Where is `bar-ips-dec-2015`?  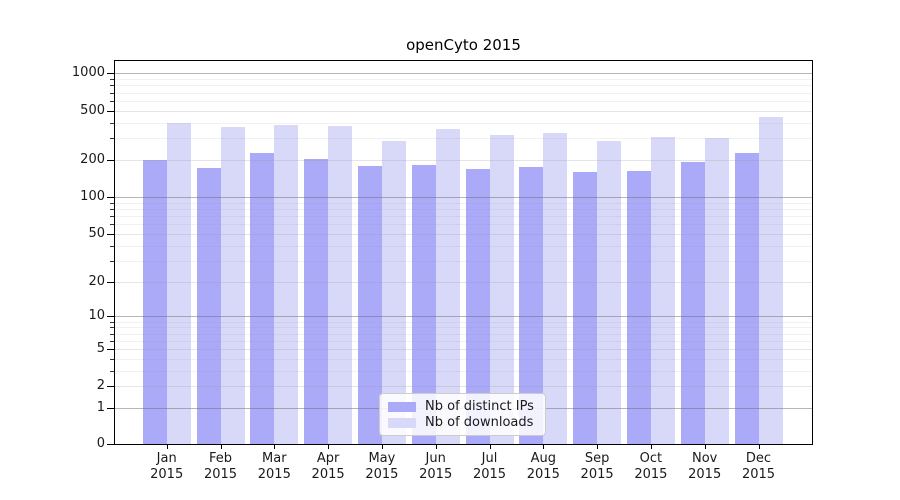 bar-ips-dec-2015 is located at coordinates (746, 298).